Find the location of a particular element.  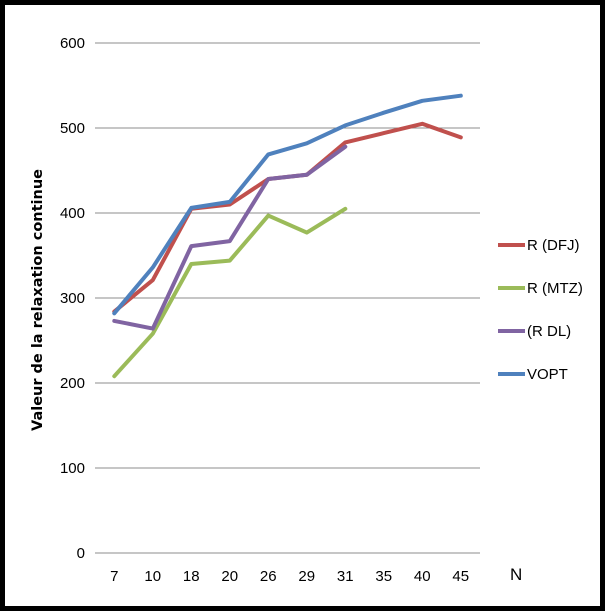

y-axis-label: Valeur de la relaxation continue is located at coordinates (38, 300).